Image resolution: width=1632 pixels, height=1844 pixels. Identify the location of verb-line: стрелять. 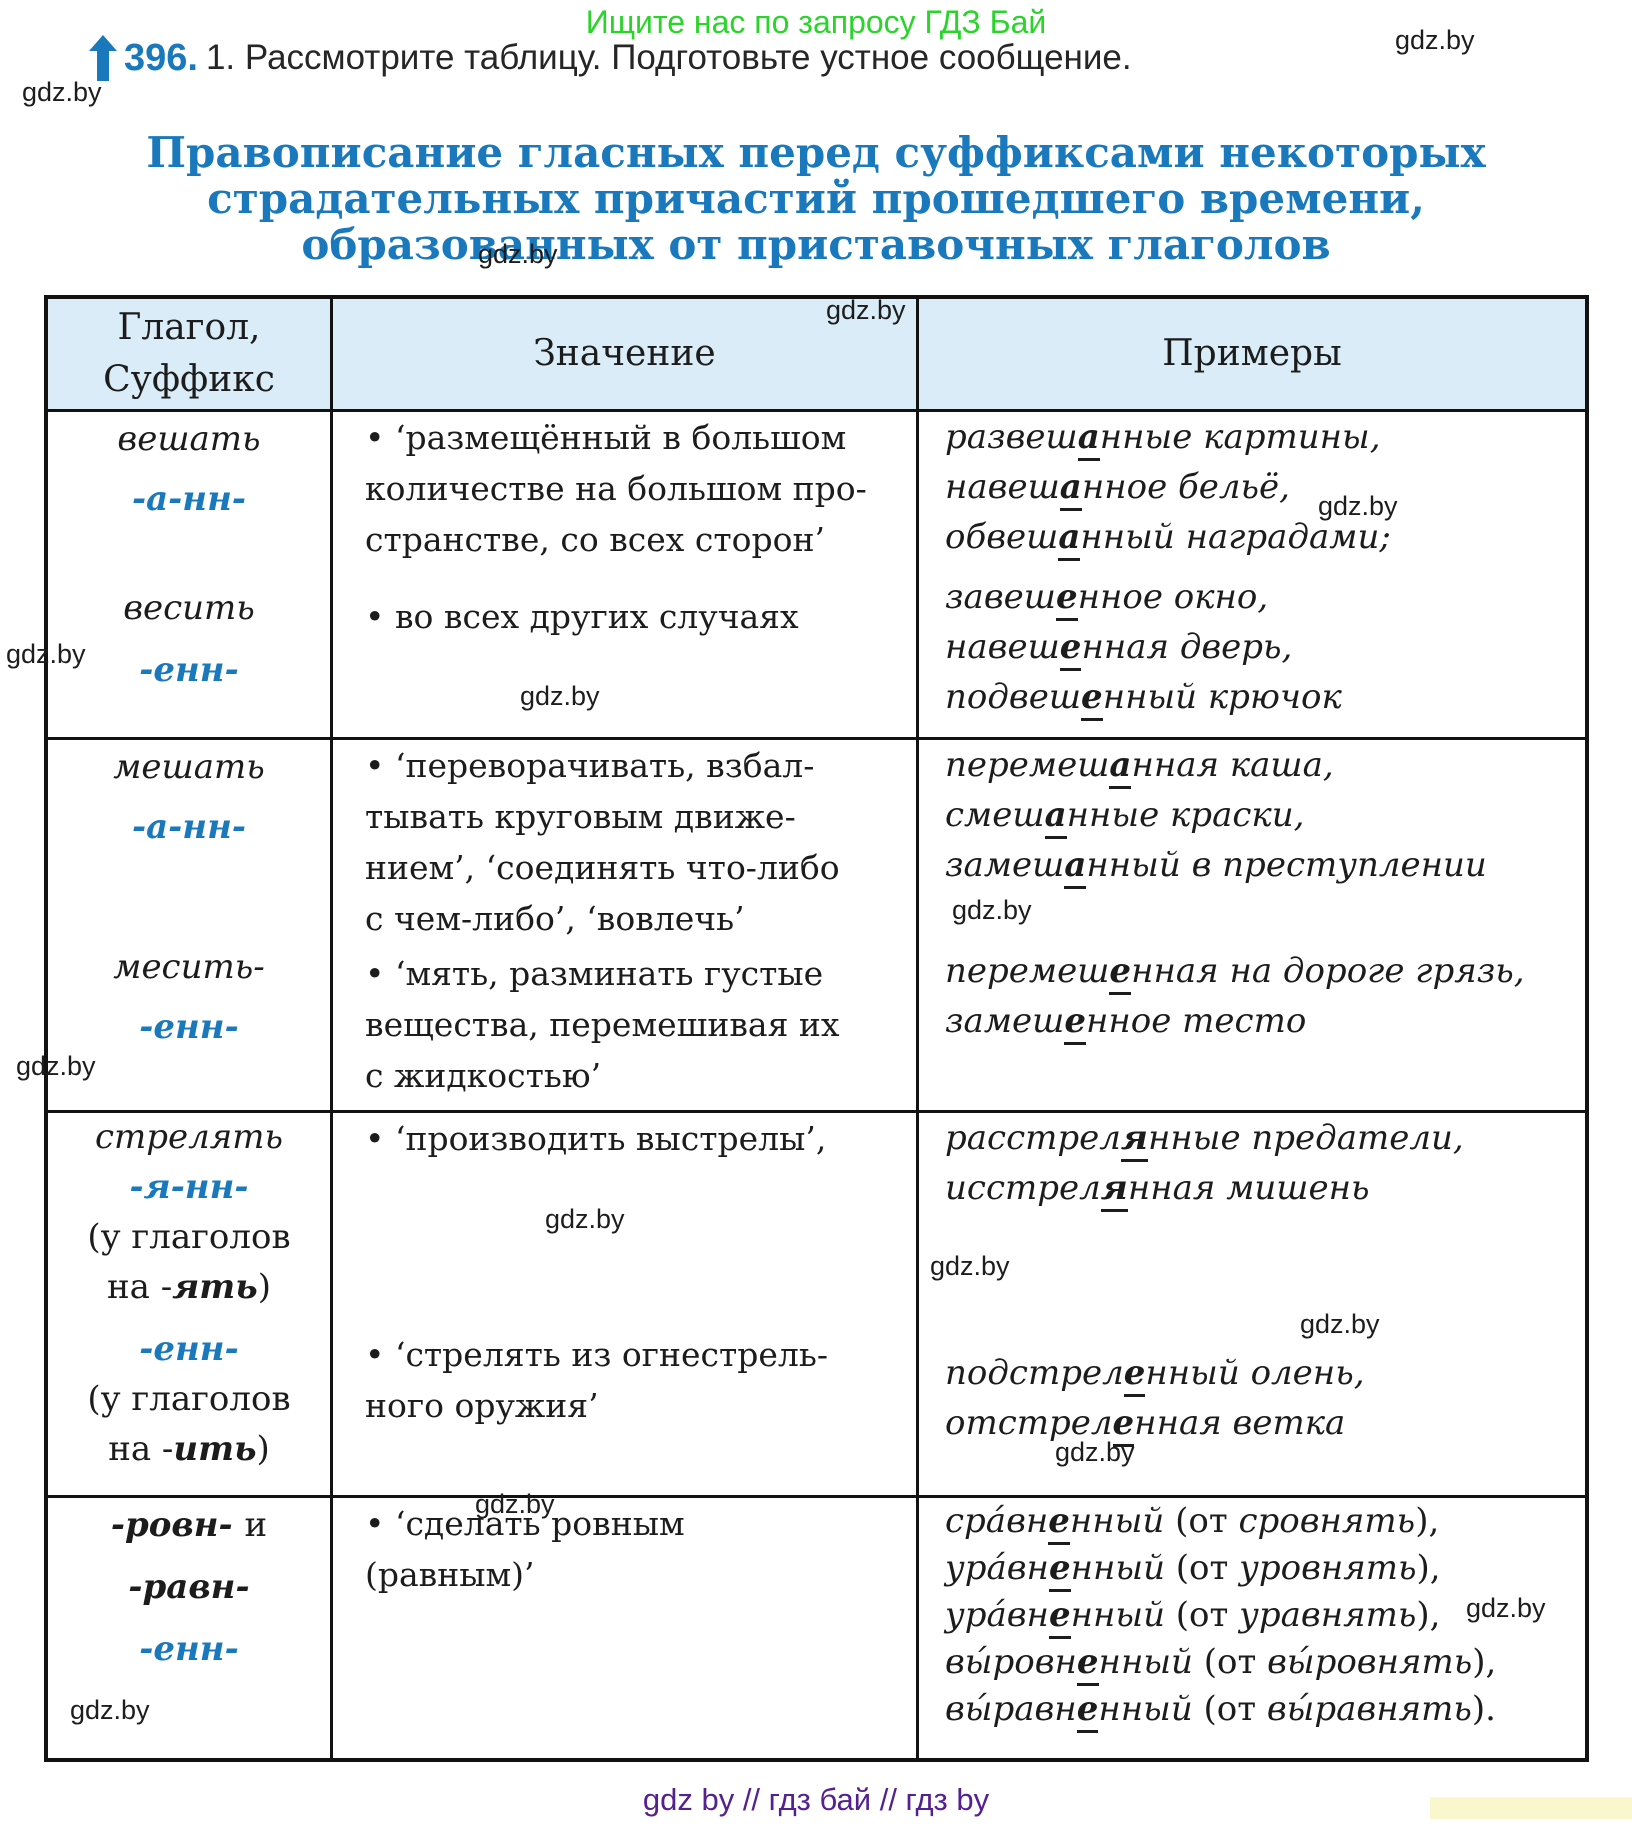
(189, 1137).